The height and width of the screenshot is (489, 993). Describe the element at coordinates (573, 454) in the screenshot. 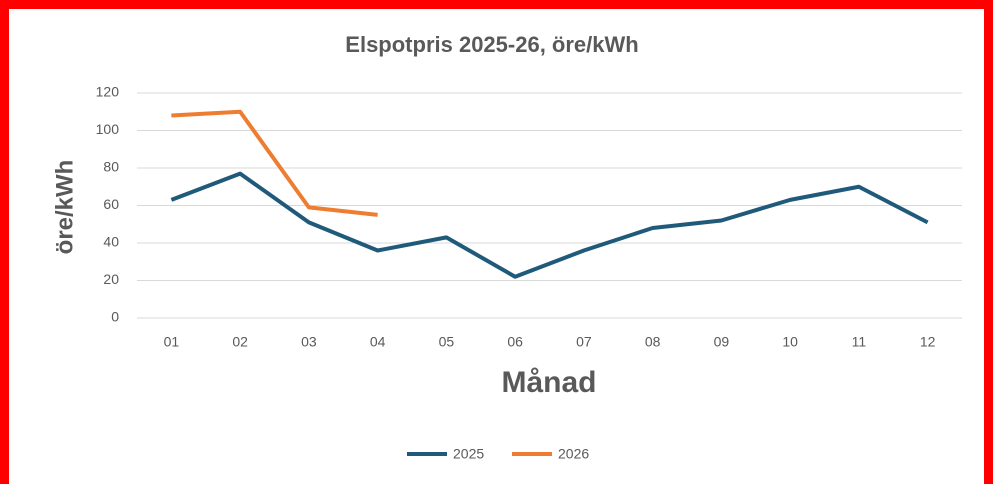

I see `legend-label: 2026` at that location.